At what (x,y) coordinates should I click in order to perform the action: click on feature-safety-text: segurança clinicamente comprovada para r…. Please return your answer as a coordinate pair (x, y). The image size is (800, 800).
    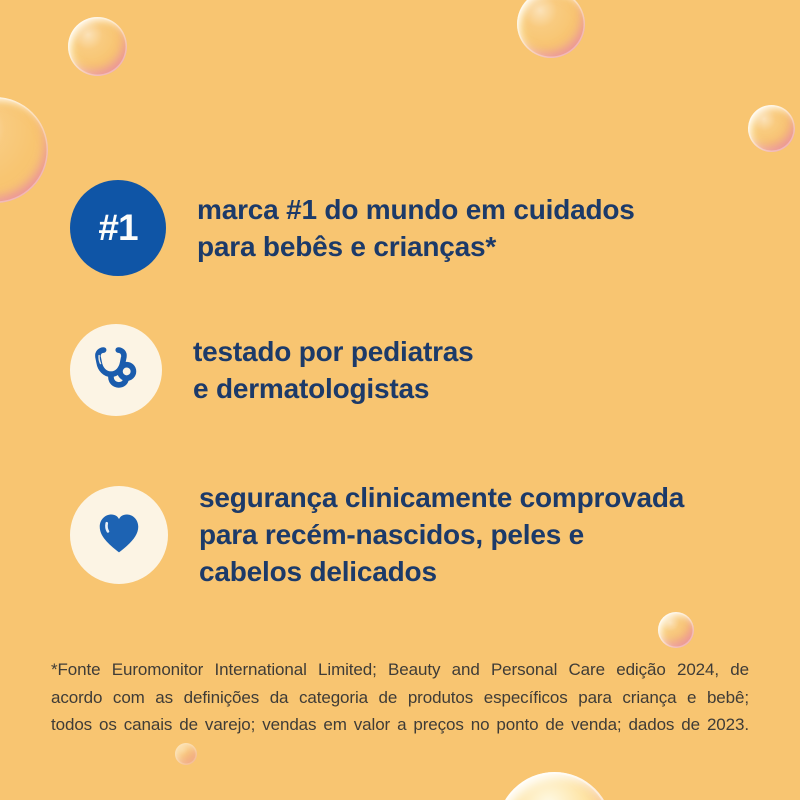
    Looking at the image, I should click on (442, 534).